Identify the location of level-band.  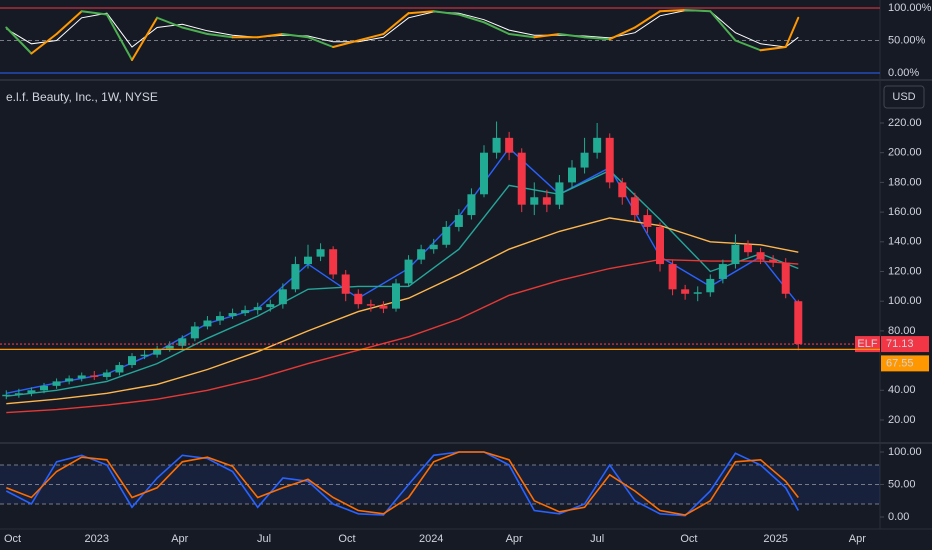
(440, 484).